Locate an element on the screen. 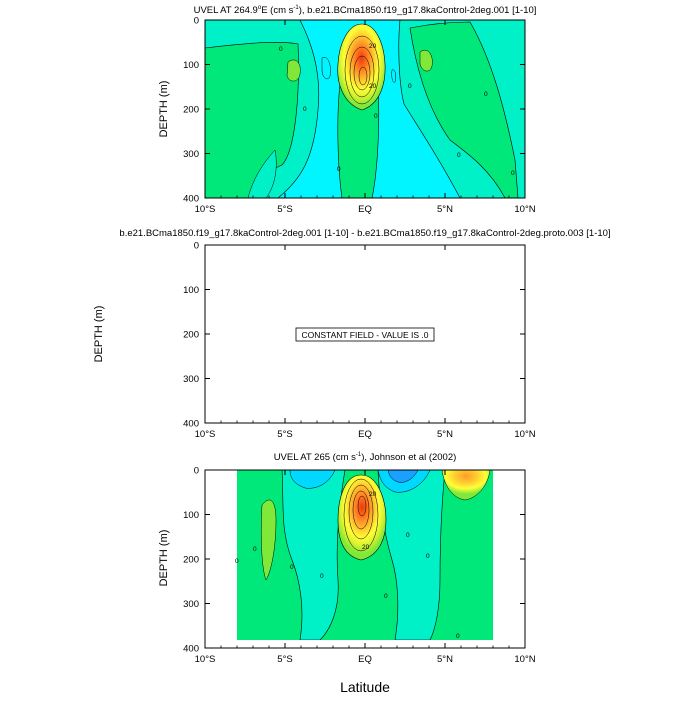  middle-x-tick-label: EQ is located at coordinates (365, 434).